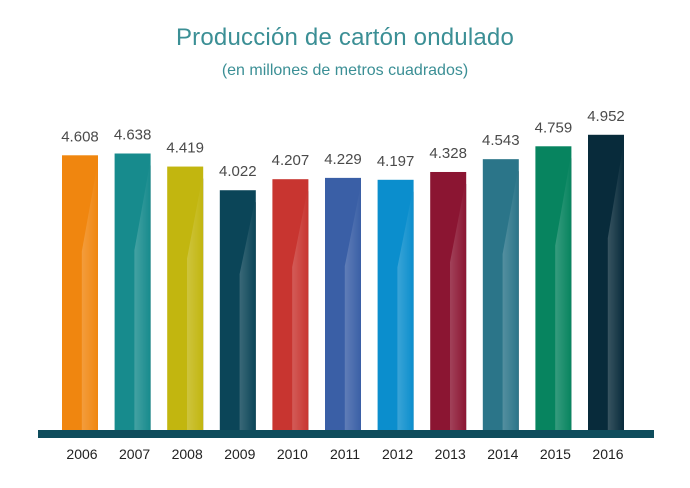 The height and width of the screenshot is (488, 690). Describe the element at coordinates (606, 116) in the screenshot. I see `value-label-2016: 4.952` at that location.